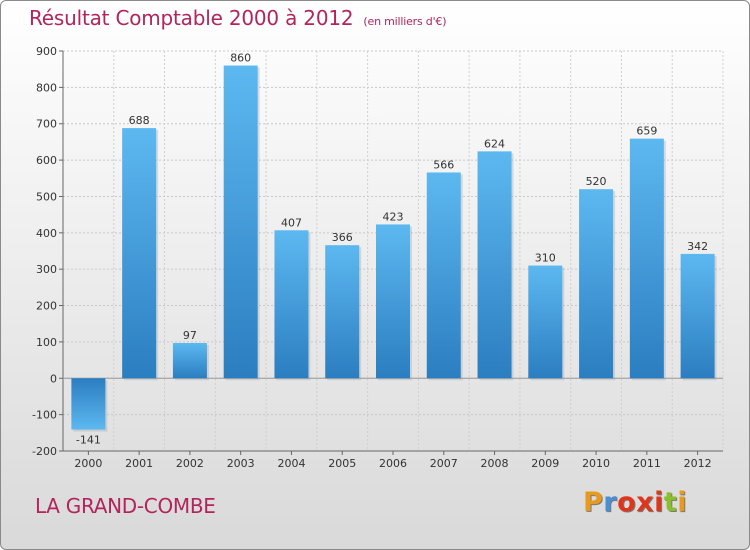 Image resolution: width=750 pixels, height=550 pixels. I want to click on data-label: 566, so click(443, 164).